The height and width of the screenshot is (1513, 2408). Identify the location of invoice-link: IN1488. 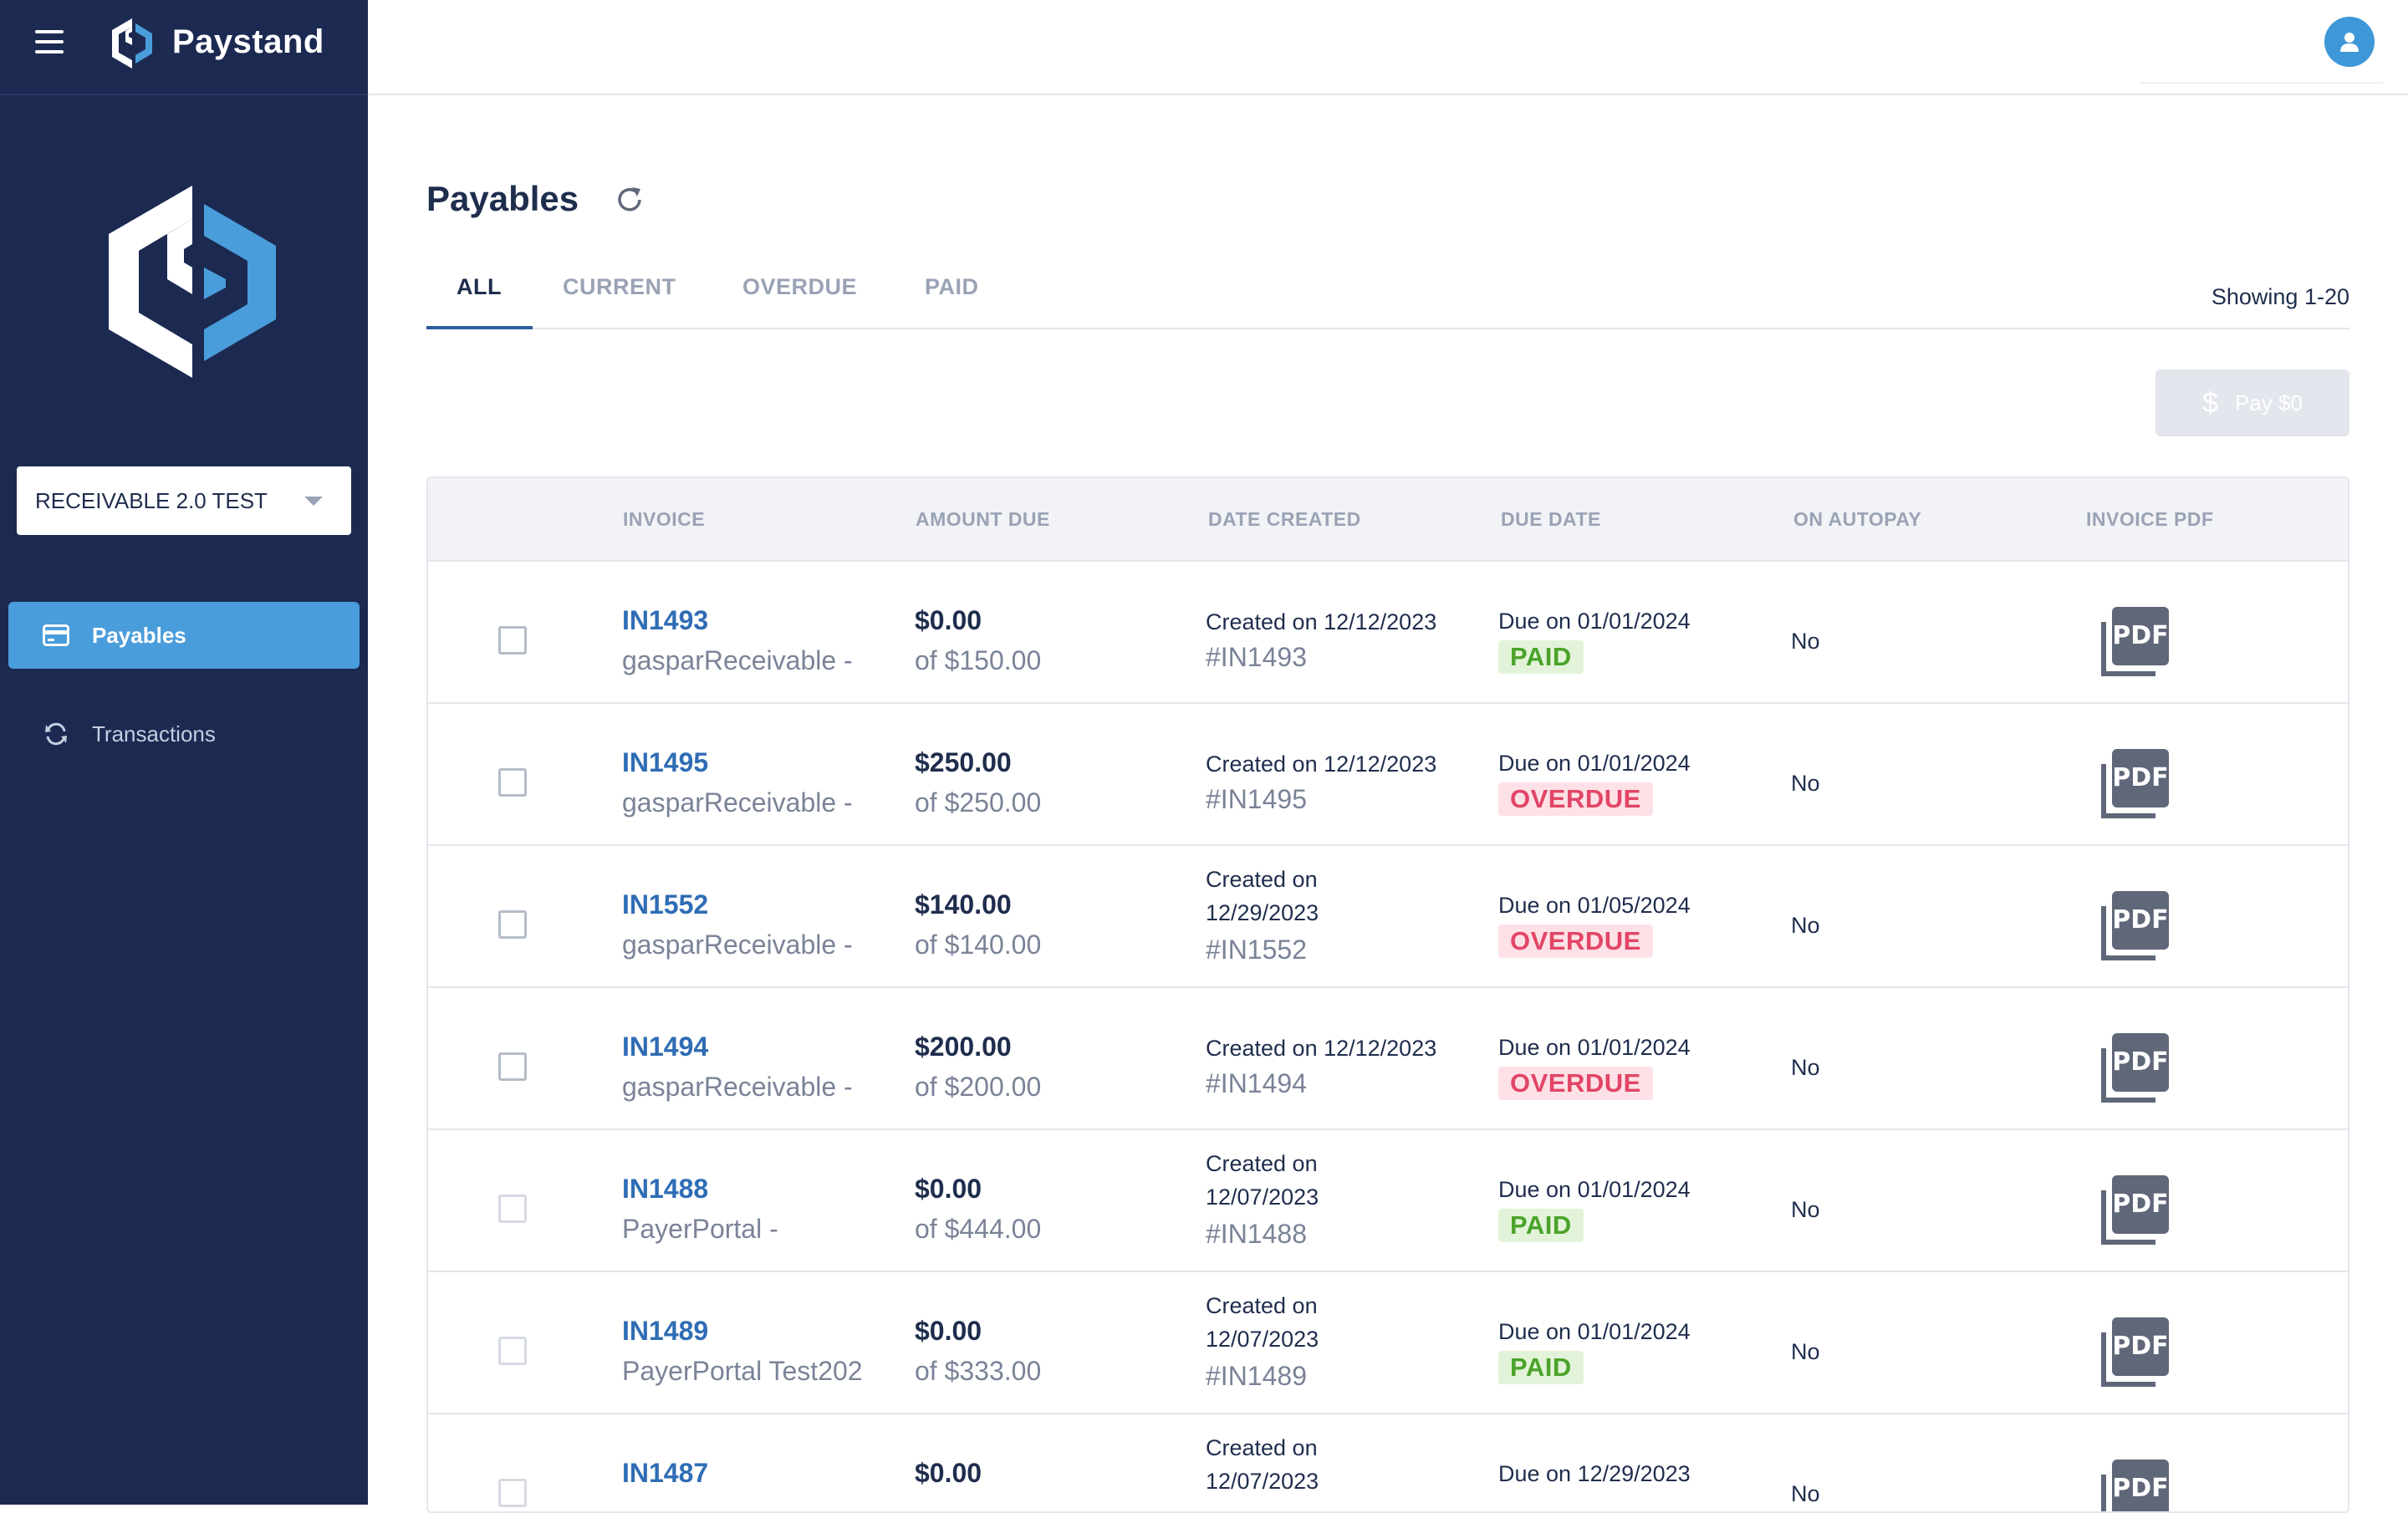
(665, 1189).